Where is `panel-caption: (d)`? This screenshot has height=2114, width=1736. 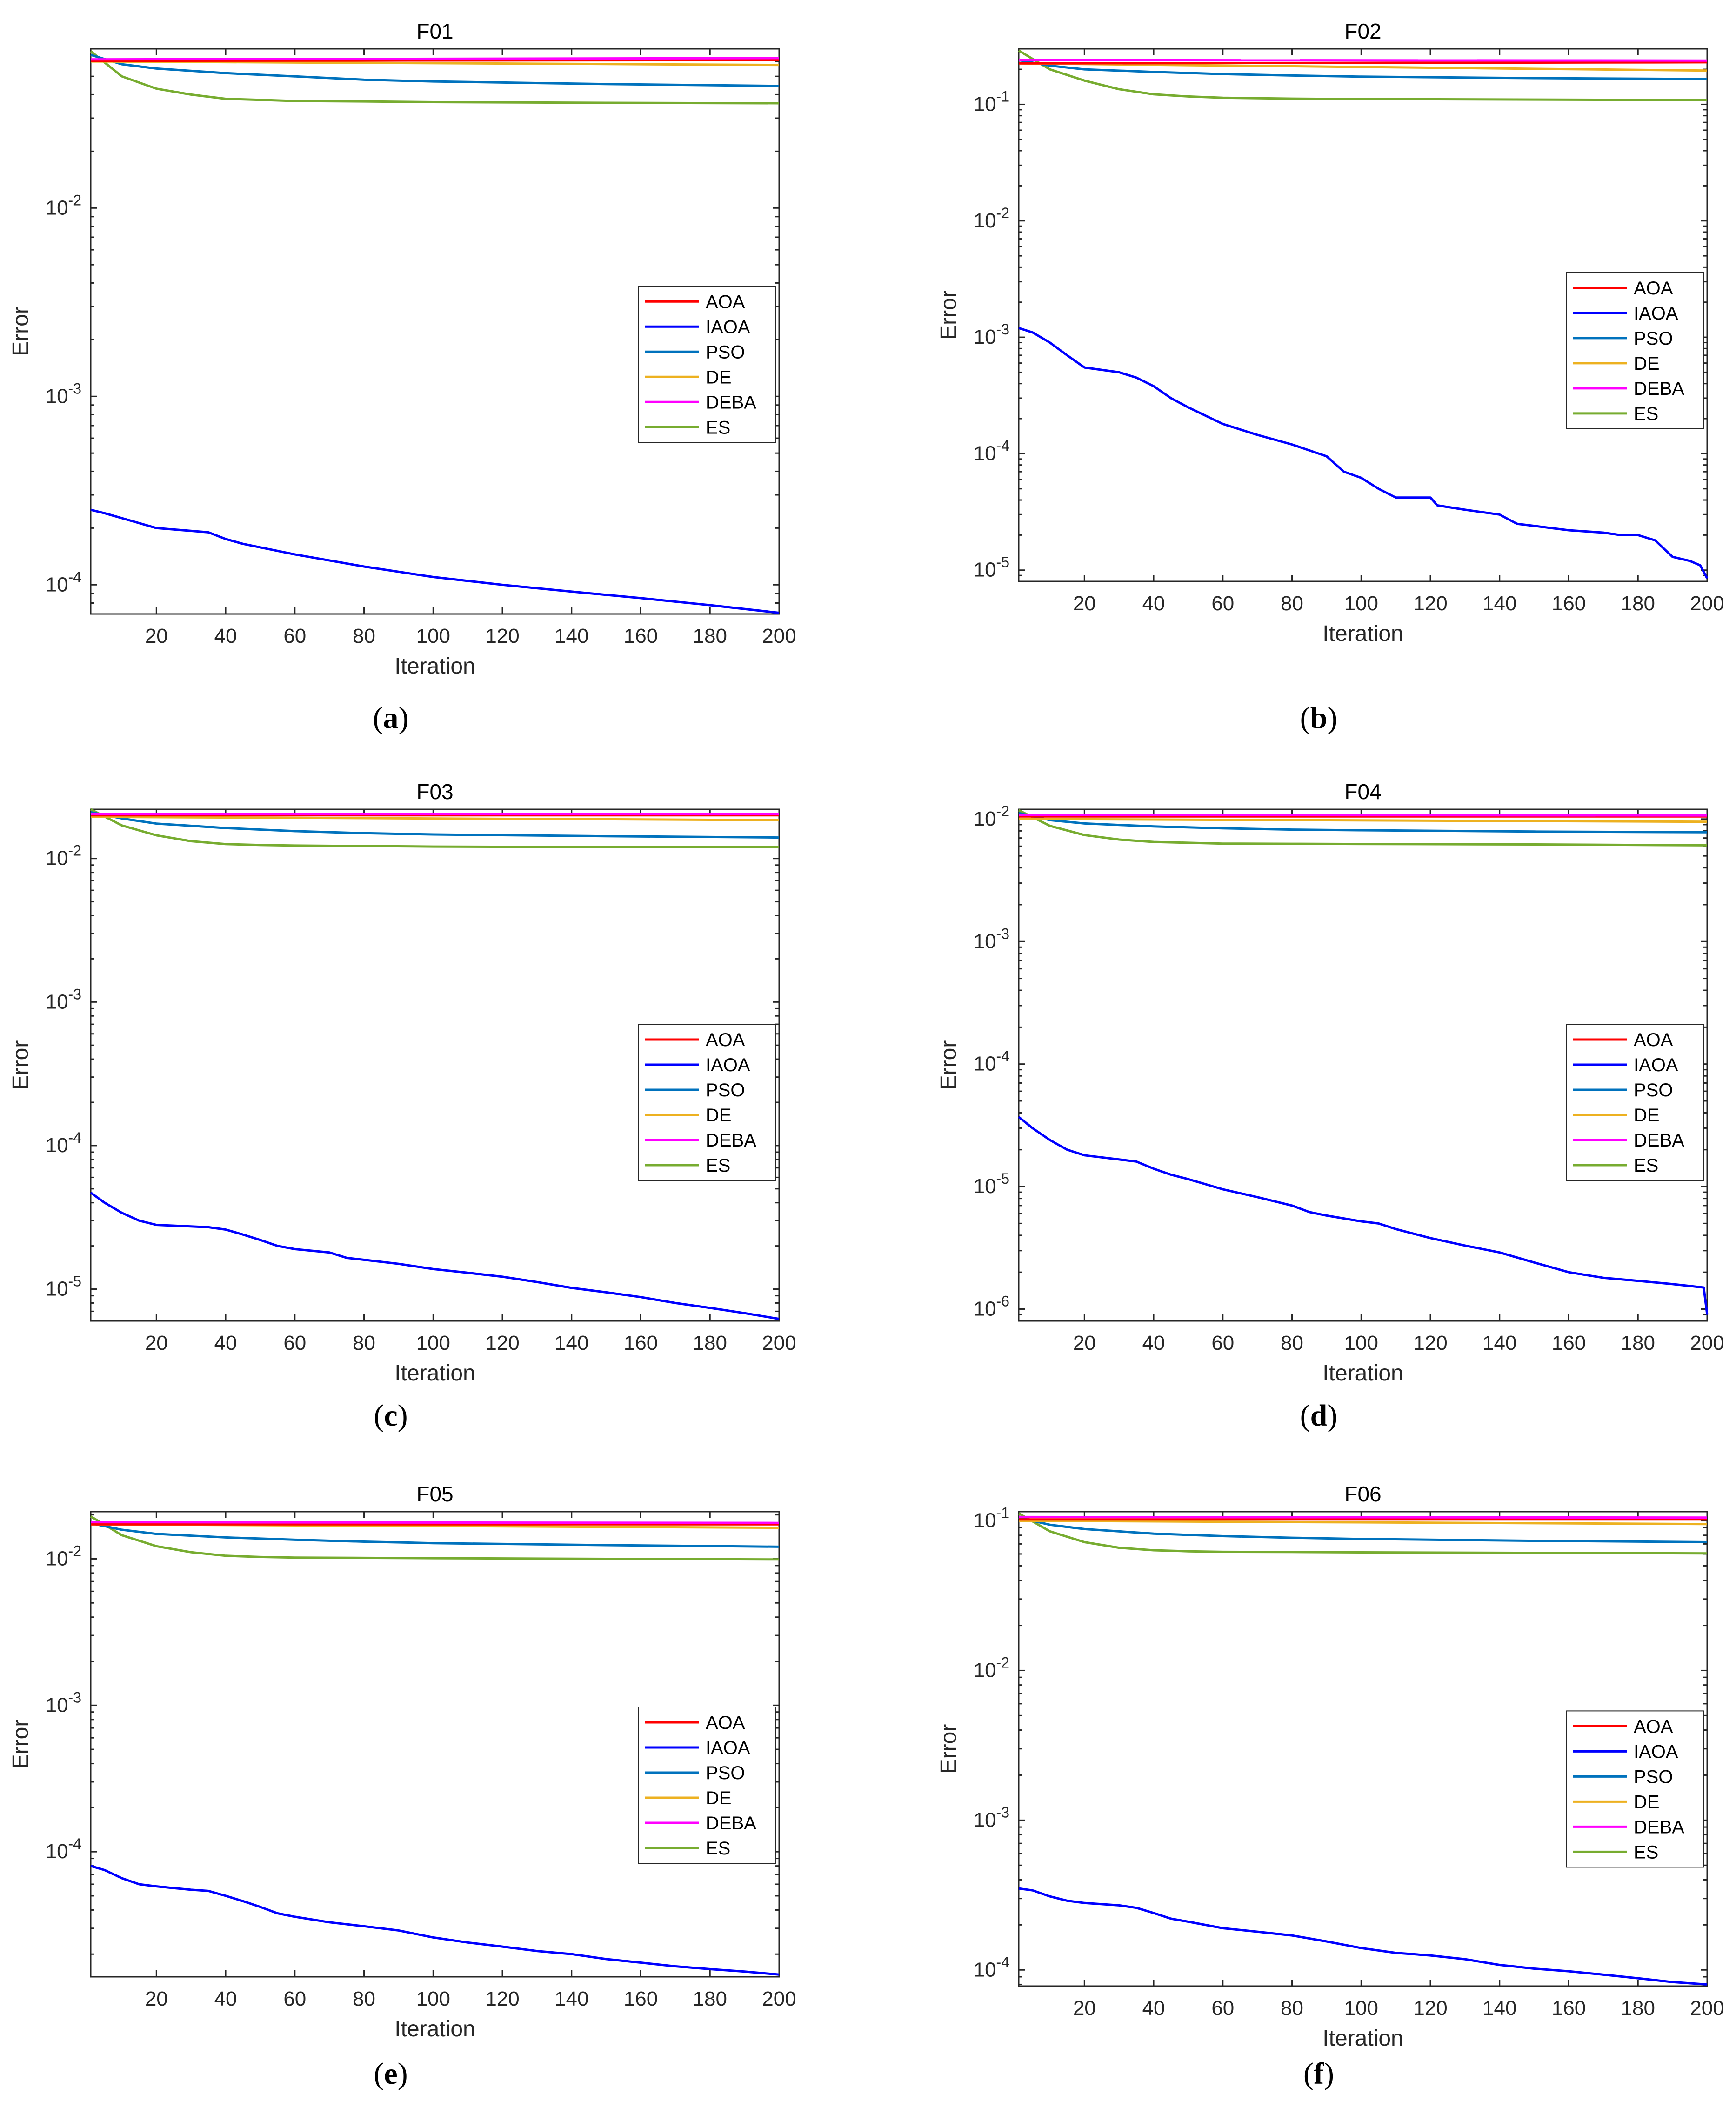
panel-caption: (d) is located at coordinates (1319, 1416).